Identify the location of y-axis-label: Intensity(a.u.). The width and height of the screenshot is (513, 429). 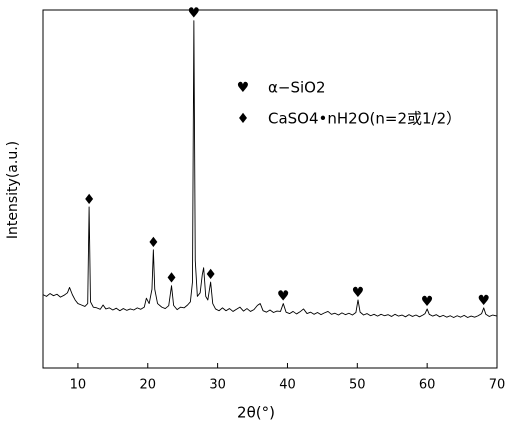
(13, 190).